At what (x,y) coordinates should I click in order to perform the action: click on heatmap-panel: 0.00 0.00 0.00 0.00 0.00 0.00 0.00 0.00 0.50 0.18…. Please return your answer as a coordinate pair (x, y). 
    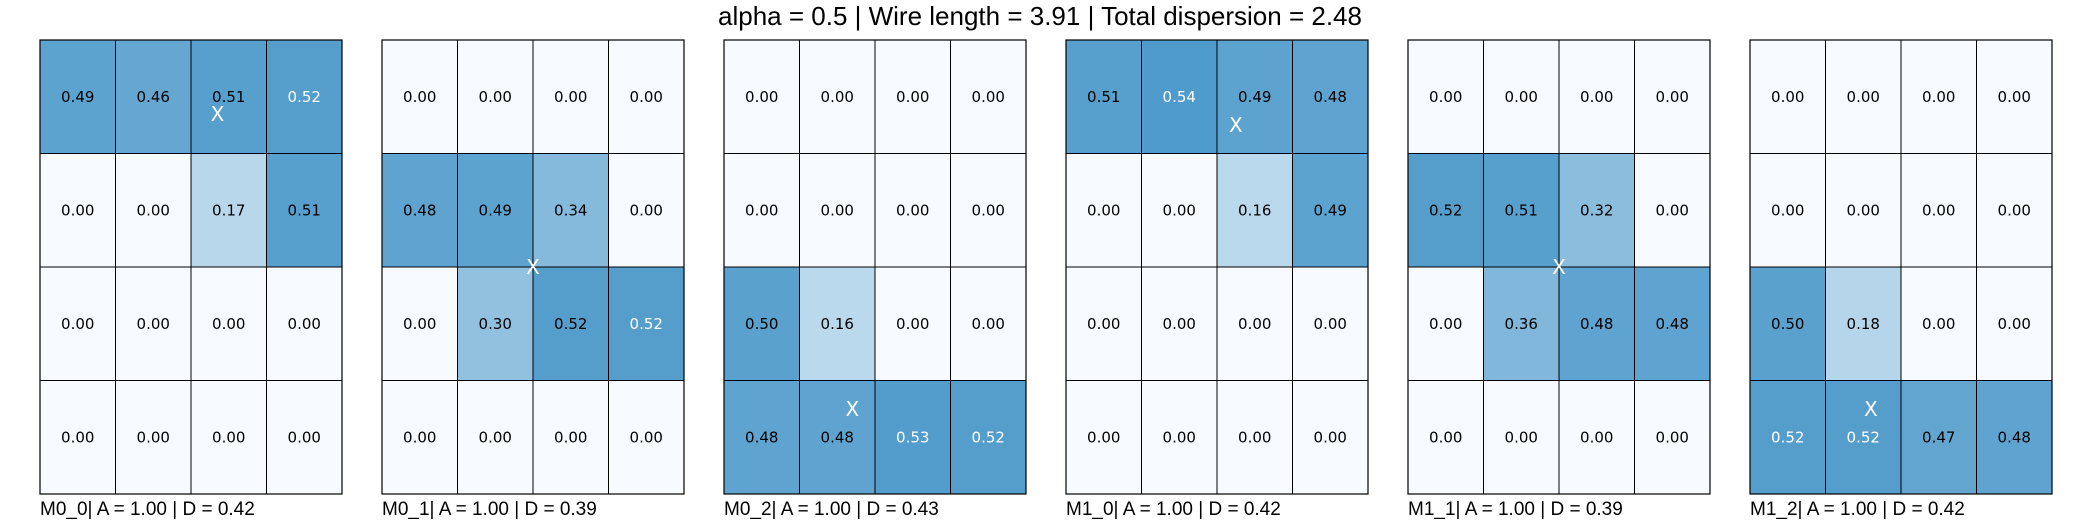
    Looking at the image, I should click on (1901, 279).